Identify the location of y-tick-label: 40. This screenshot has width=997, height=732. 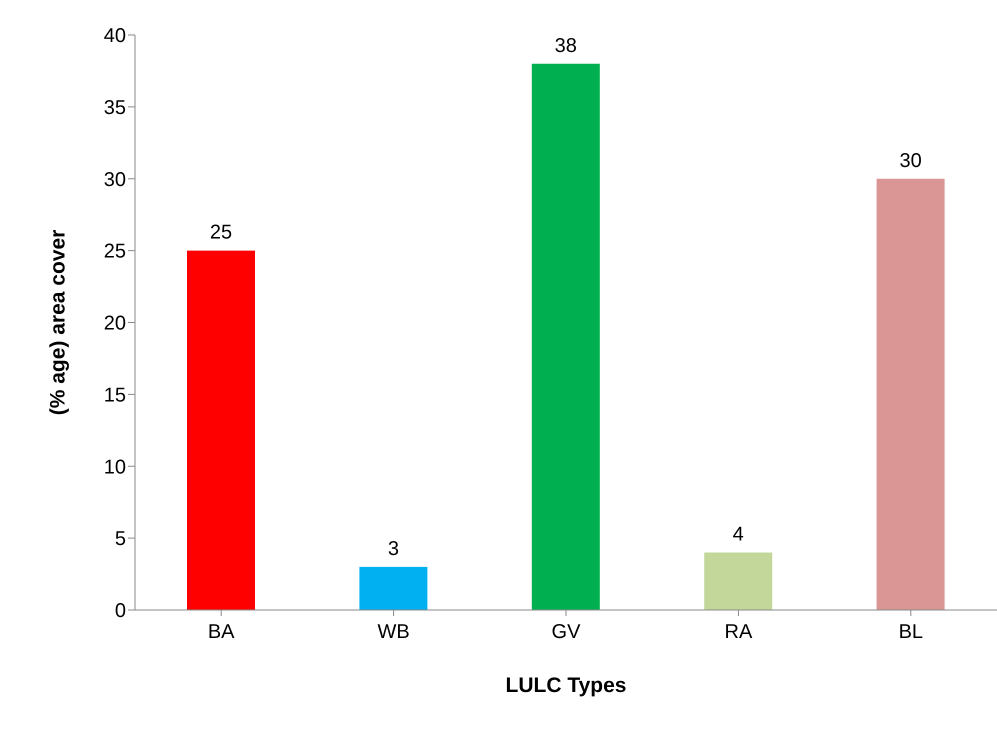
(115, 36).